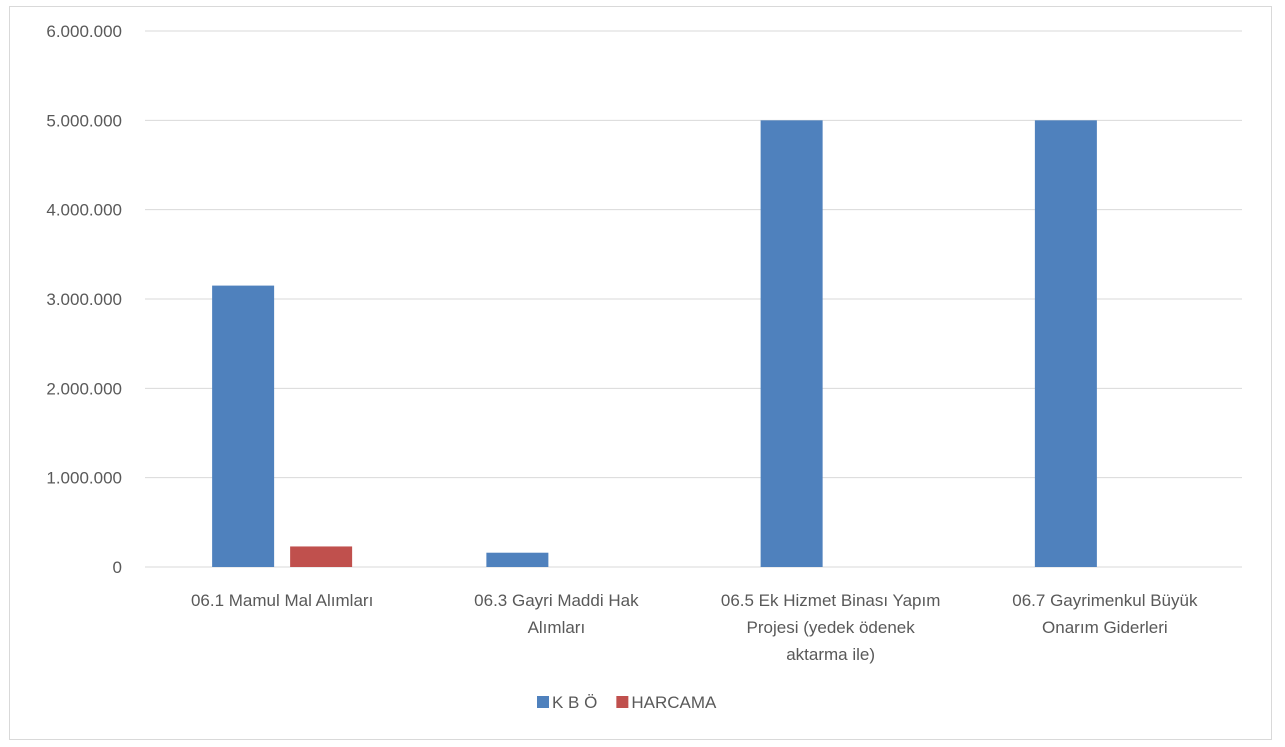 The image size is (1285, 747). I want to click on y-tick-label: 5.000.000, so click(84, 120).